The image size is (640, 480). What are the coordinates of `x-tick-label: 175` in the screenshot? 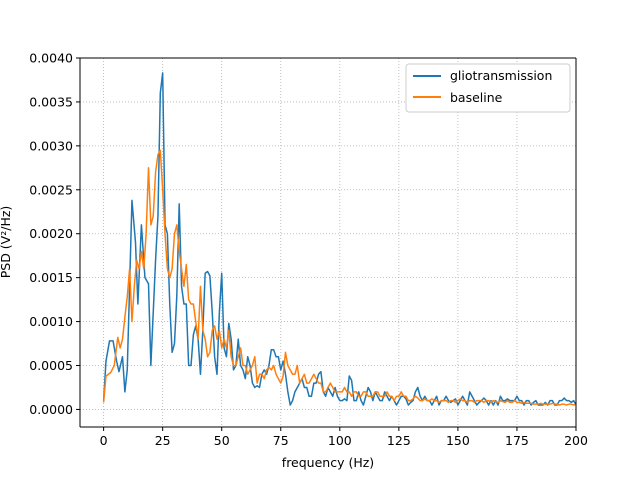 It's located at (517, 440).